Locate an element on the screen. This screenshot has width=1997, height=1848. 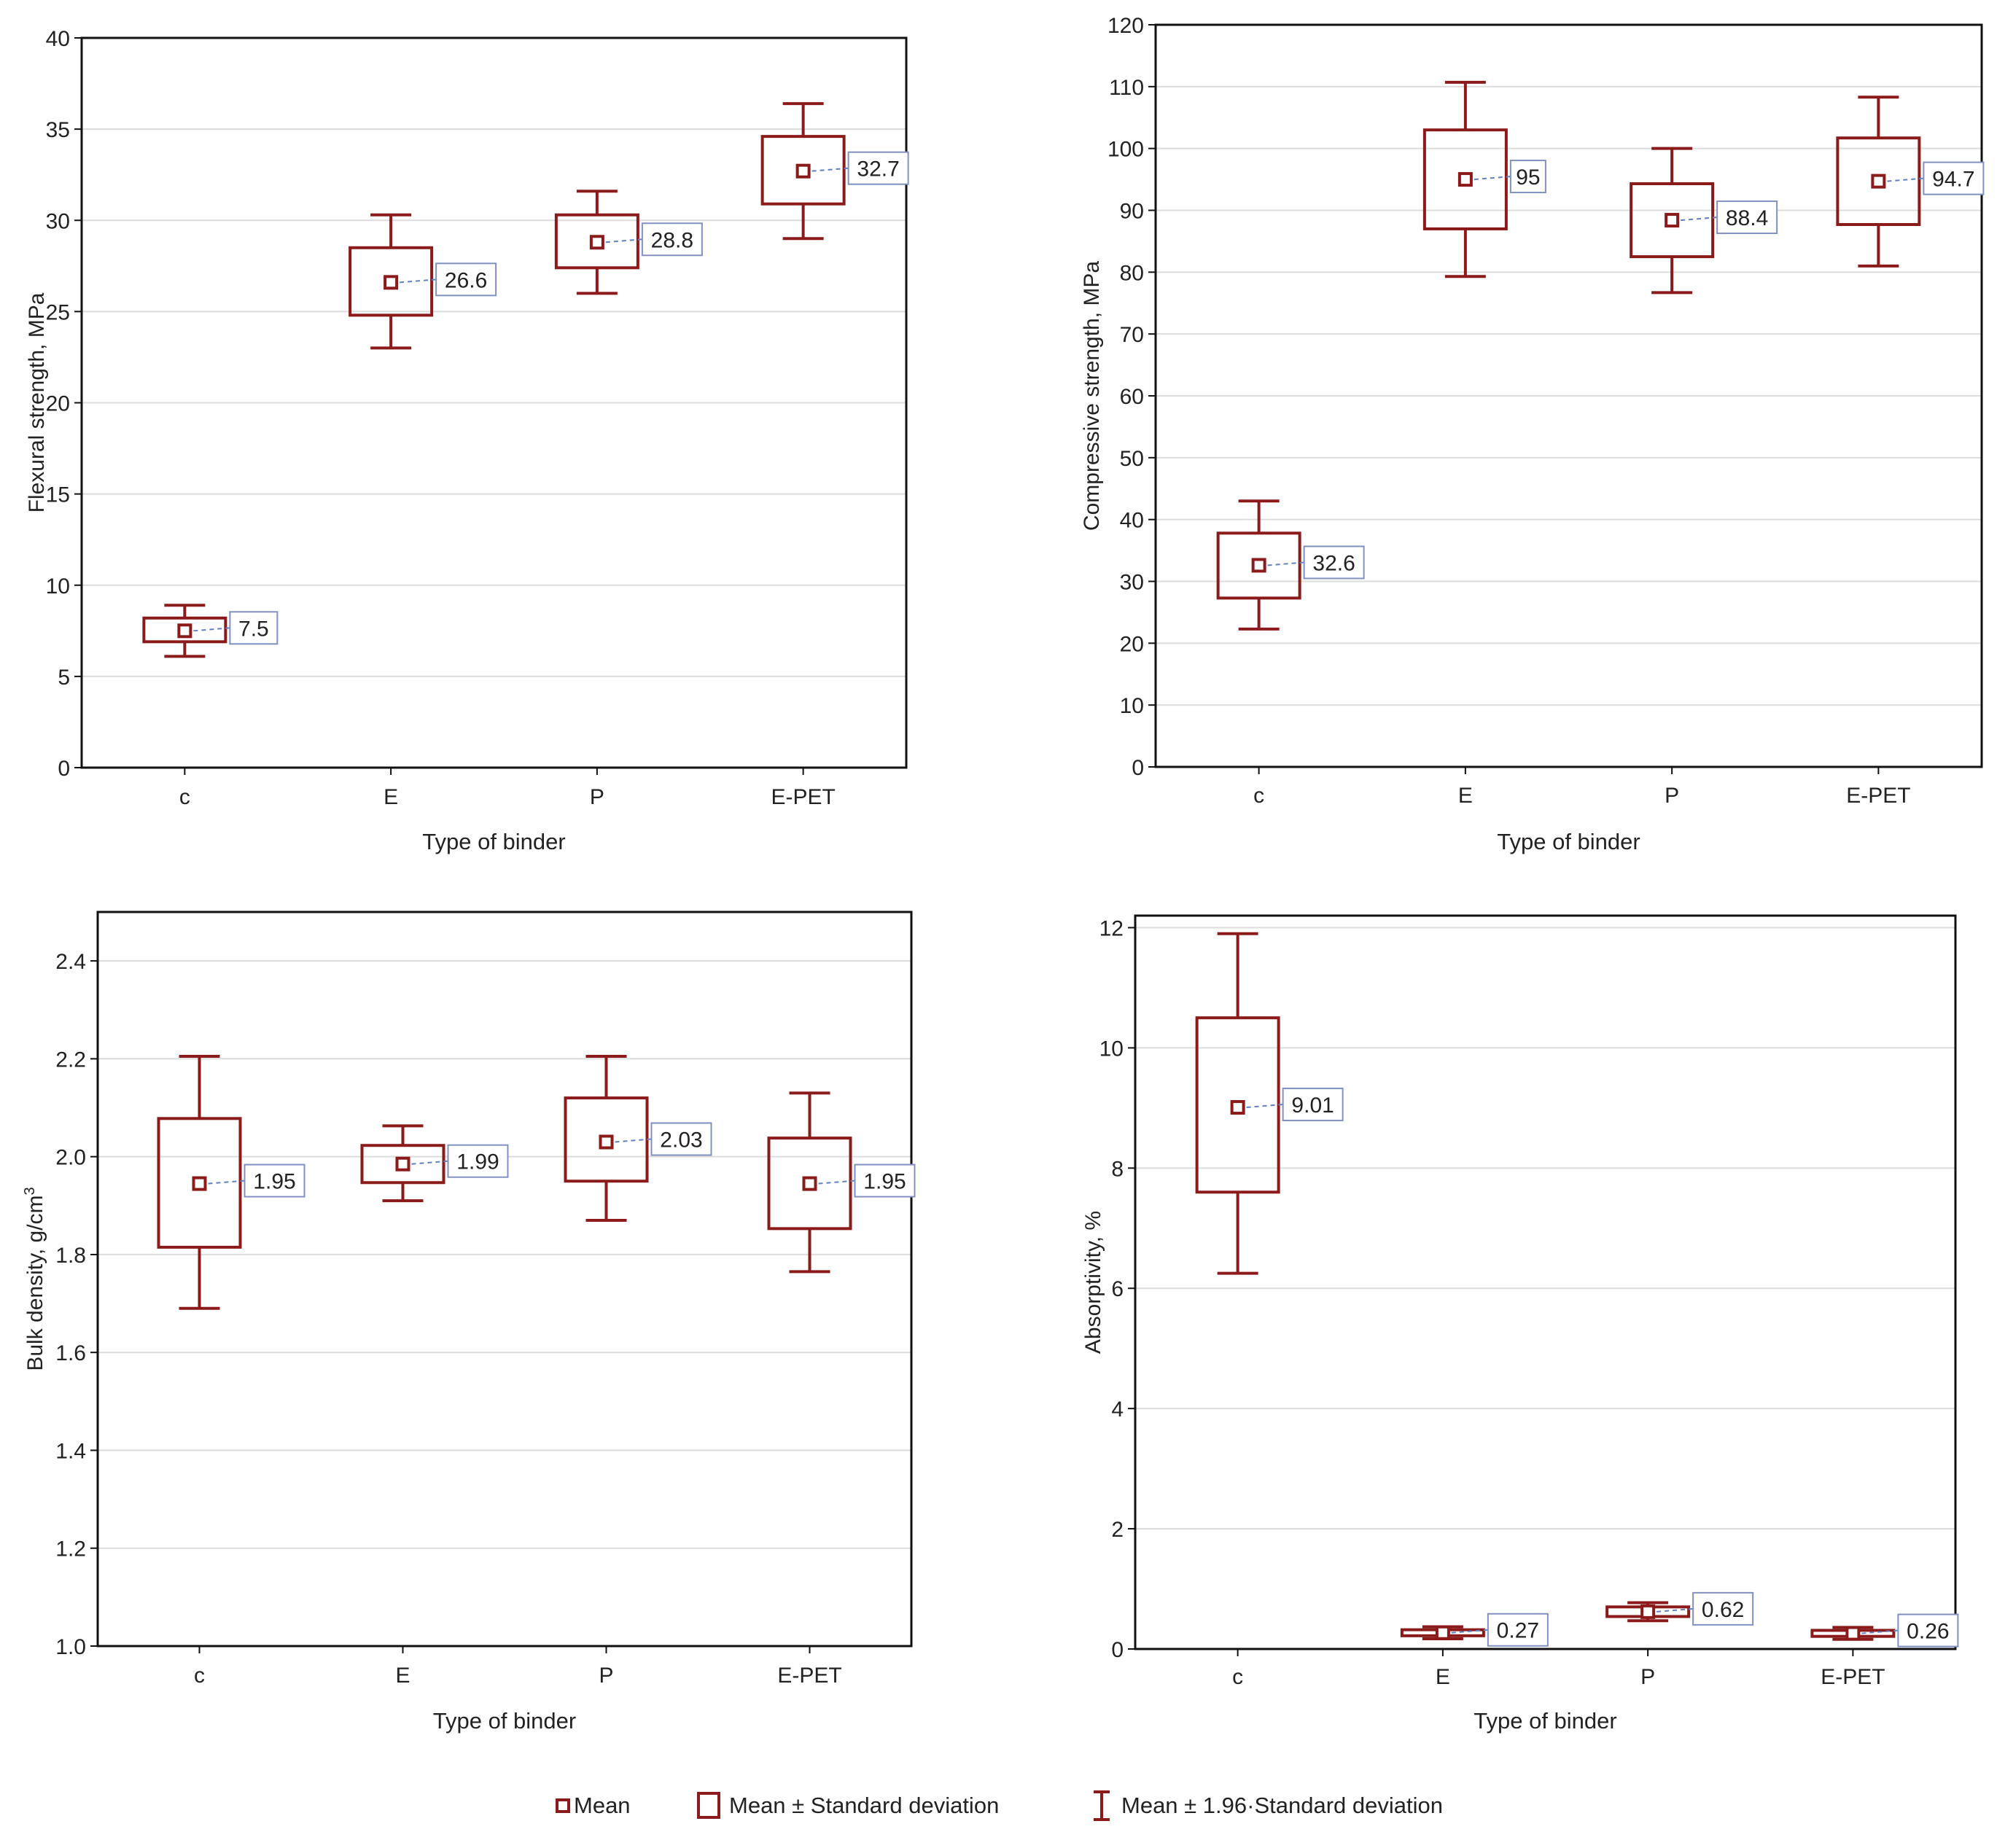
legend-item-ci: Mean ± 1.96·Standard deviation is located at coordinates (1269, 1805).